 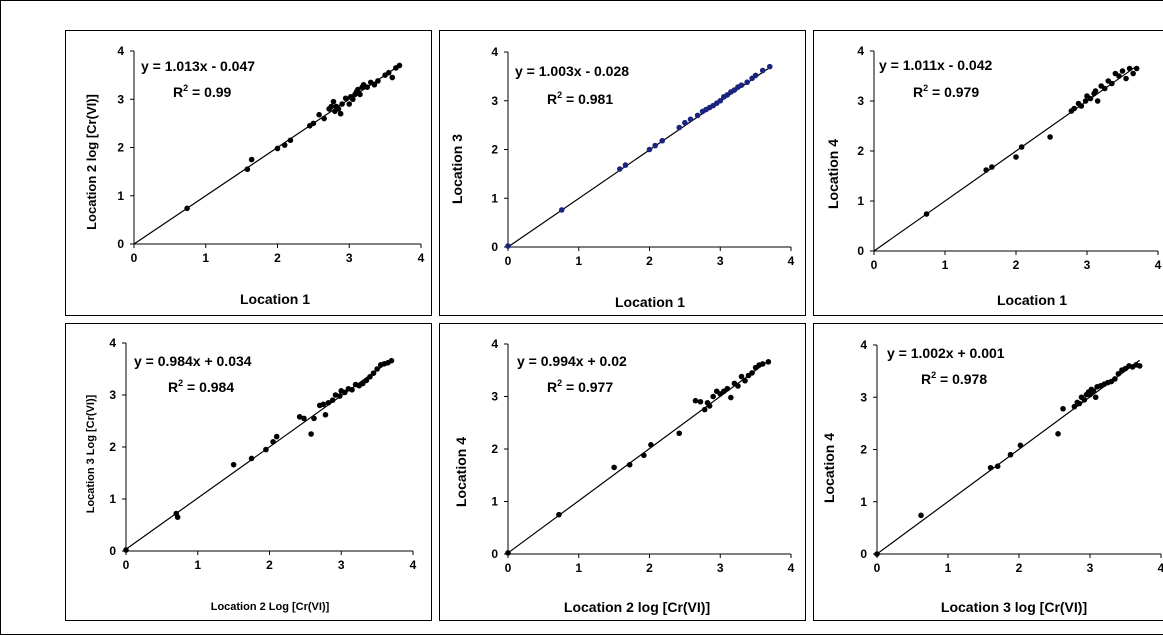 What do you see at coordinates (202, 91) in the screenshot?
I see `r-squared: R2 = 0.99` at bounding box center [202, 91].